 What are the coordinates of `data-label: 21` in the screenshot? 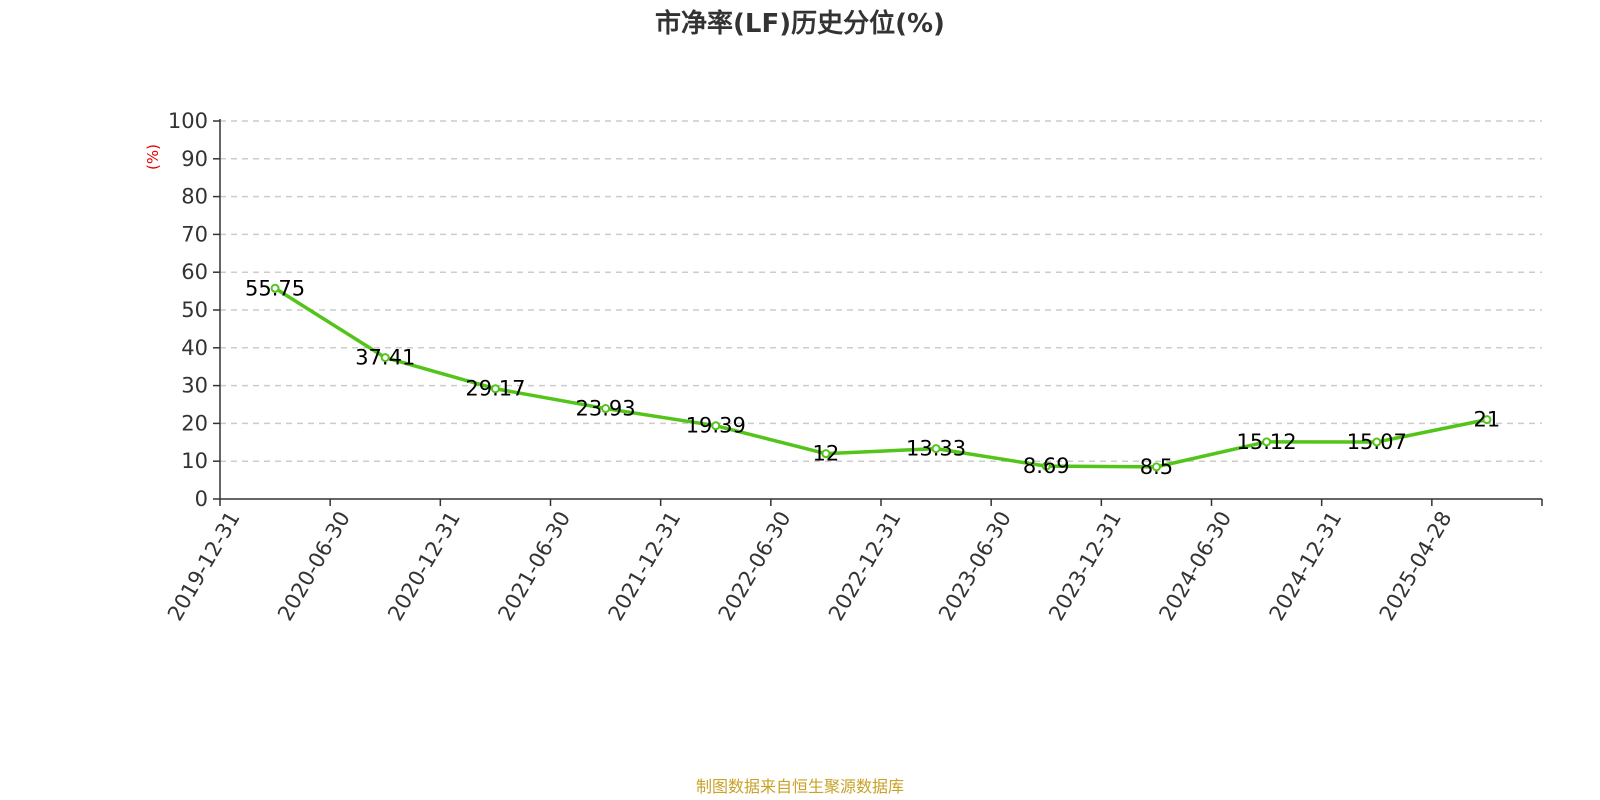 It's located at (1487, 420).